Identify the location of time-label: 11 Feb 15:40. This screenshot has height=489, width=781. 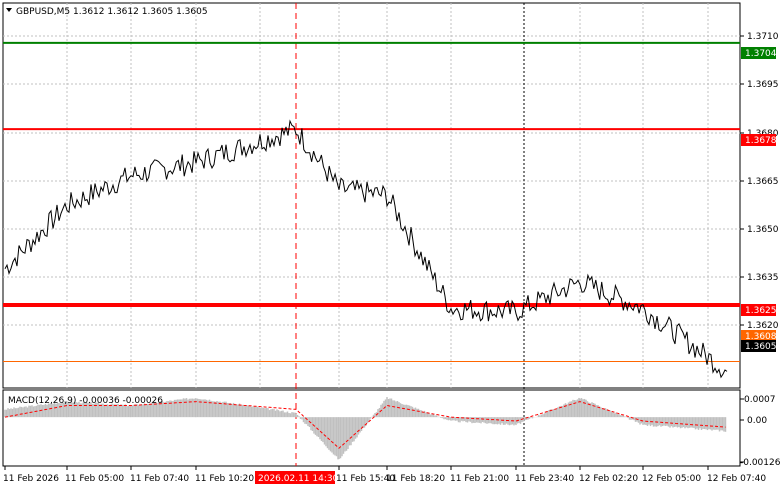
(365, 479).